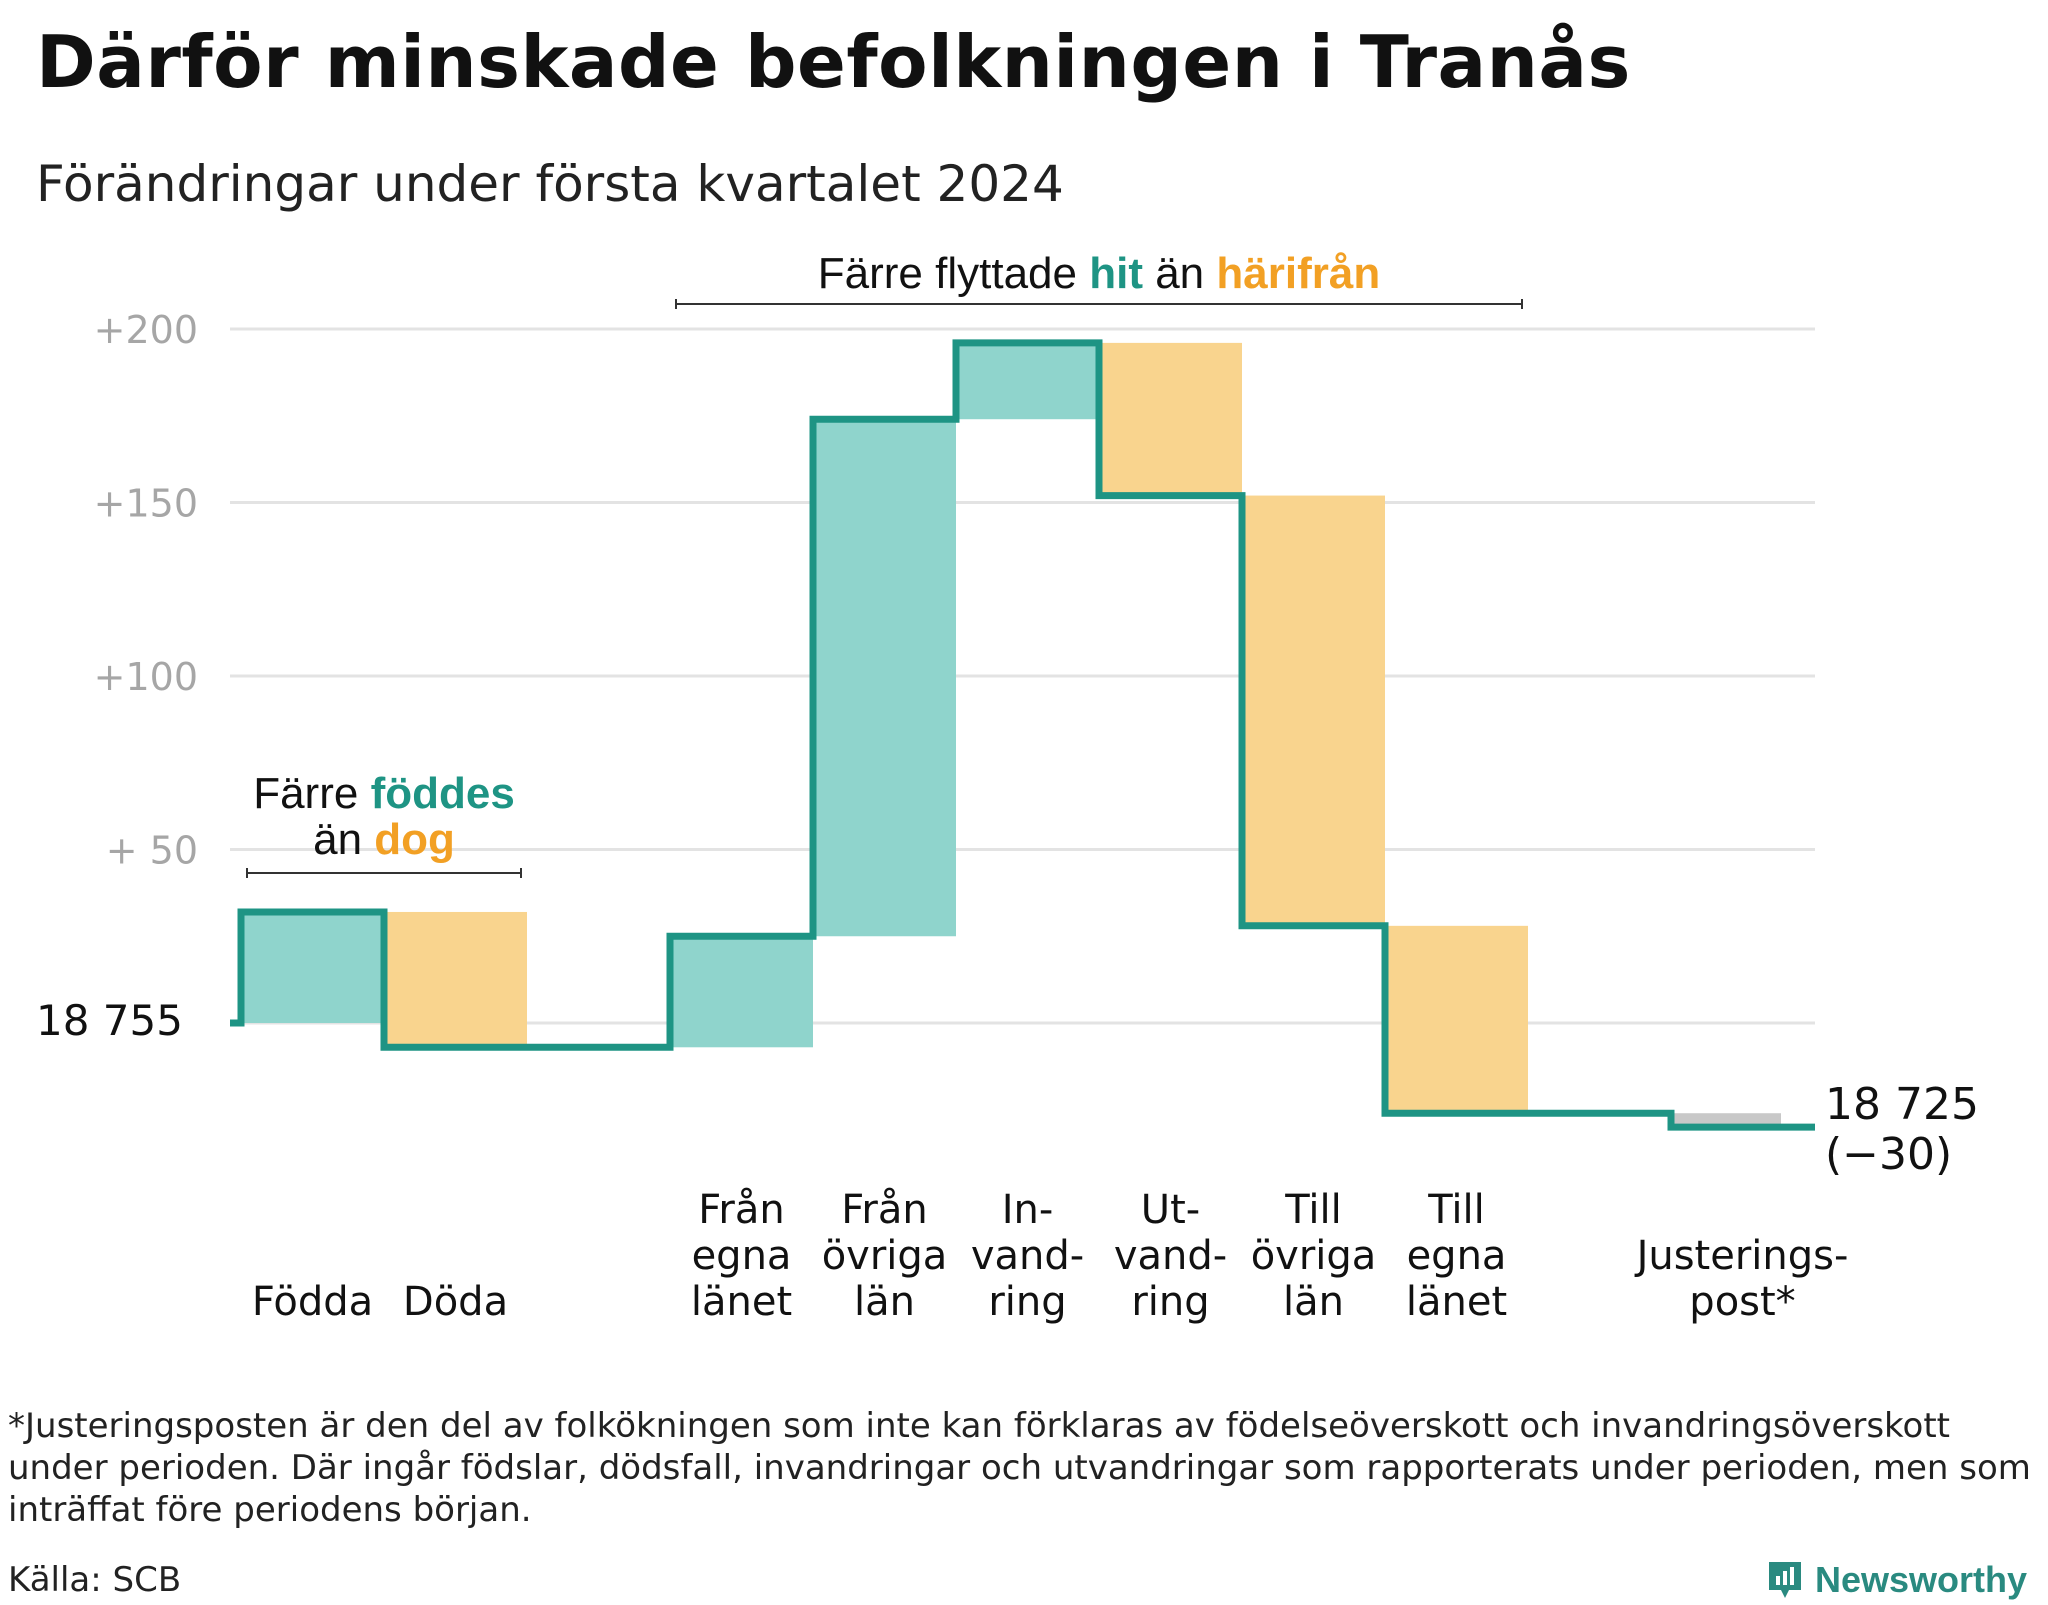 The width and height of the screenshot is (2048, 1605). Describe the element at coordinates (1921, 1579) in the screenshot. I see `newsworthy-logo-text: Newsworthy` at that location.